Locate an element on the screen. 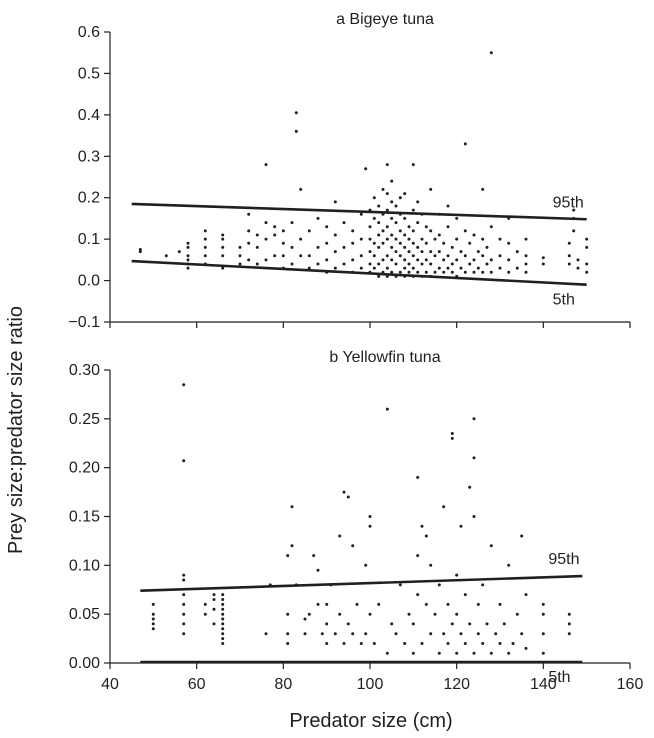 Image resolution: width=654 pixels, height=738 pixels. yellowfin-x-tick-label: 160 is located at coordinates (630, 684).